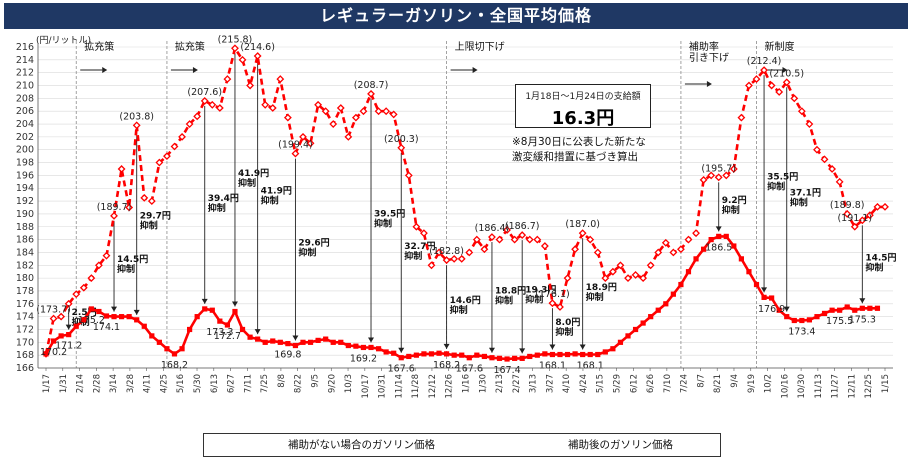 This screenshot has height=466, width=912. I want to click on y-tick-label: 200, so click(25, 150).